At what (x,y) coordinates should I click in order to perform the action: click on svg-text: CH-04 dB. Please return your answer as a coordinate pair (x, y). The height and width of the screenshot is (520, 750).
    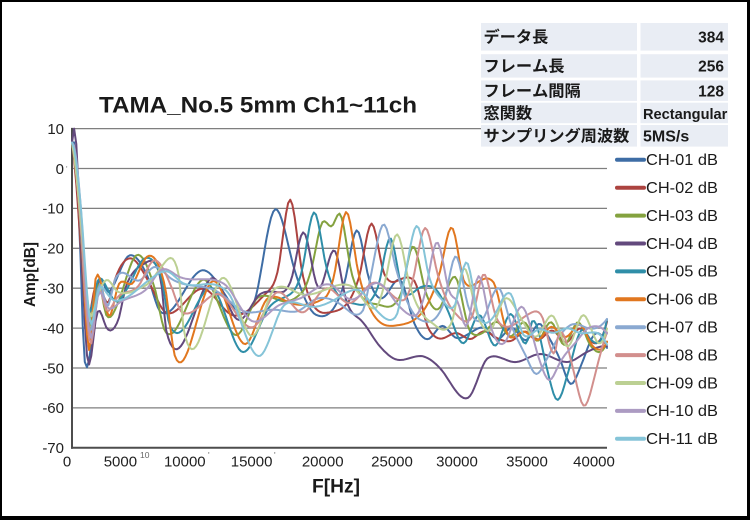
    Looking at the image, I should click on (682, 244).